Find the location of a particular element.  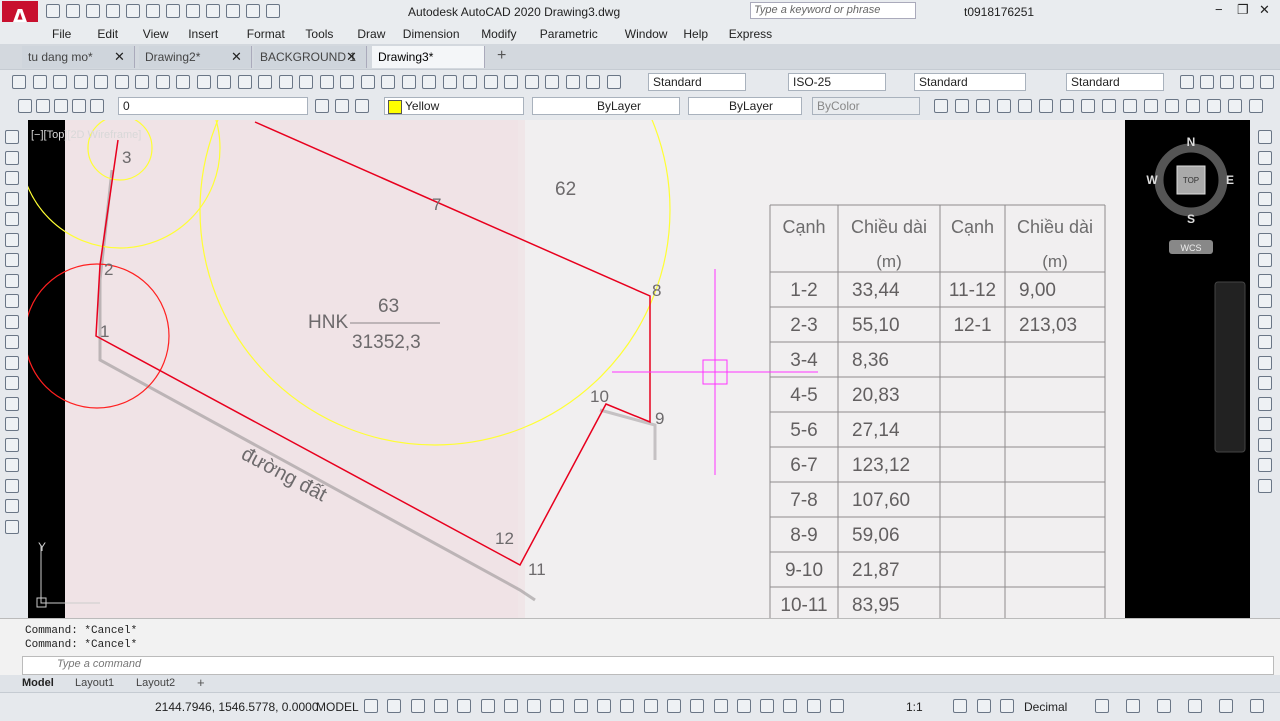

new-layout-button: + is located at coordinates (201, 682).